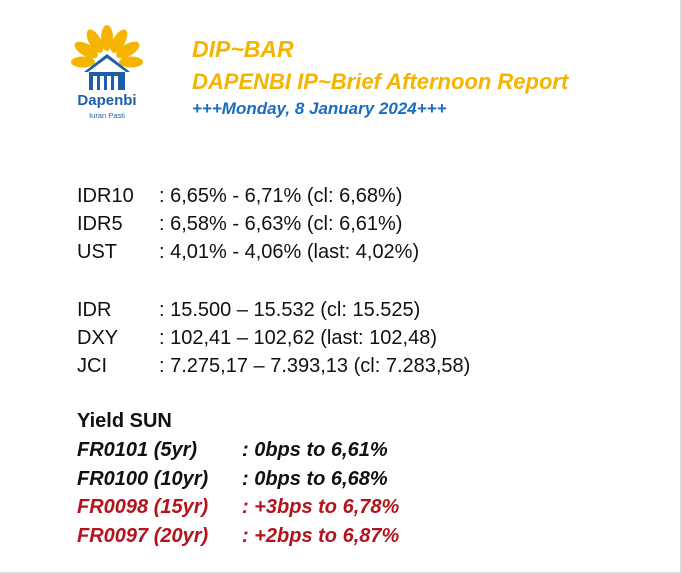 The height and width of the screenshot is (574, 682). I want to click on yield-value: : 0bps to 6,61%, so click(315, 450).